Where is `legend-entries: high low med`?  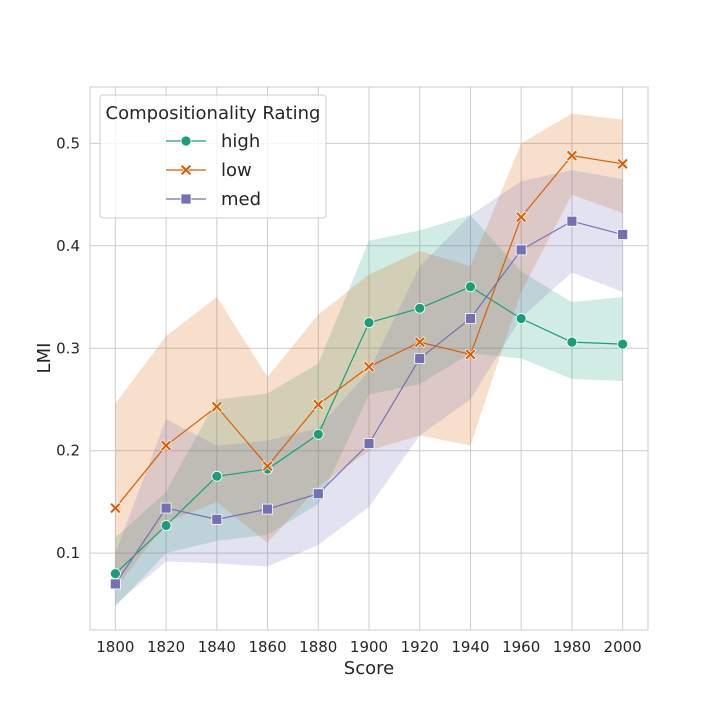 legend-entries: high low med is located at coordinates (213, 170).